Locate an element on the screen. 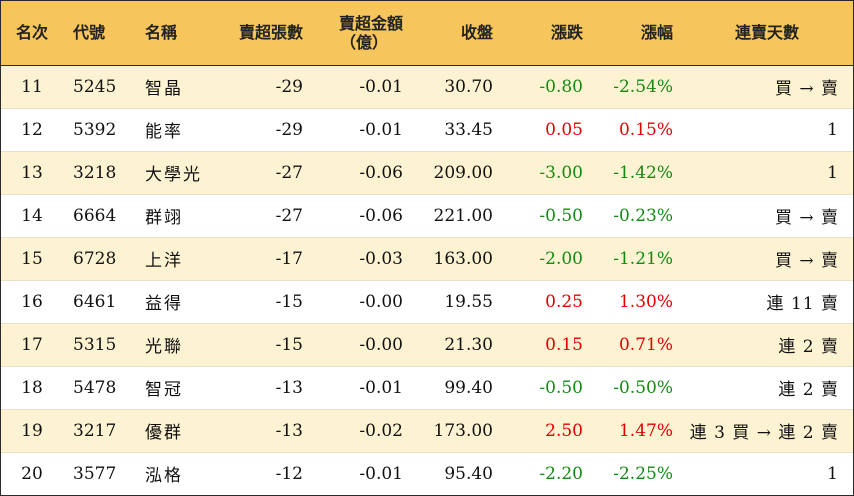  table-row: 15 6728 上洋 -17 -0.03 163.00 -2.00 -1.21% 買 → 賣 is located at coordinates (427, 258).